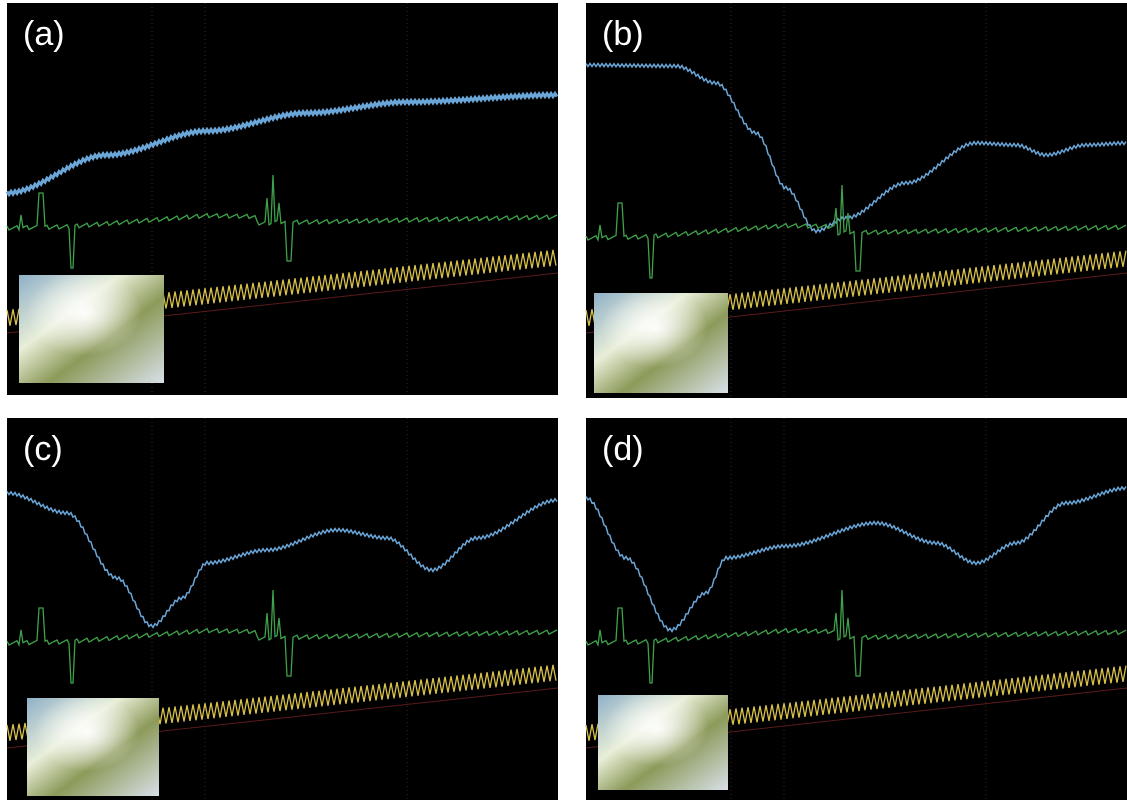  Describe the element at coordinates (43, 449) in the screenshot. I see `panel-label: (c)` at that location.